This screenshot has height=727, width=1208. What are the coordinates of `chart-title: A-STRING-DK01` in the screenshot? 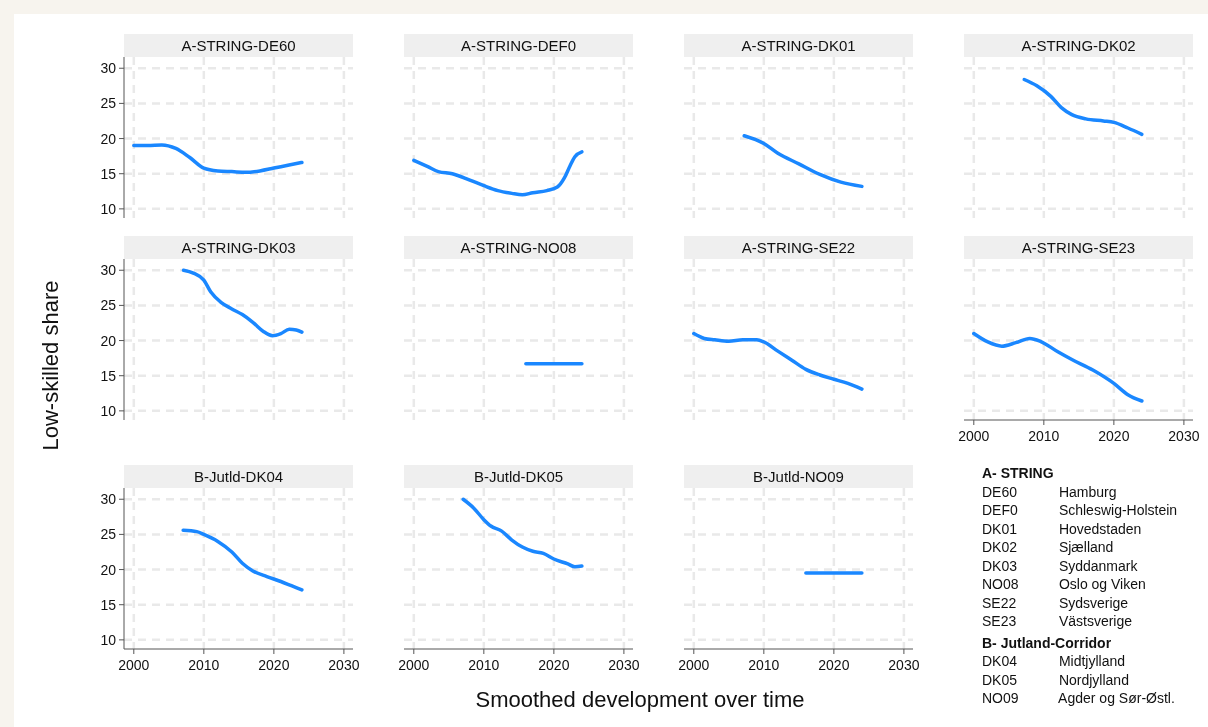 It's located at (798, 45).